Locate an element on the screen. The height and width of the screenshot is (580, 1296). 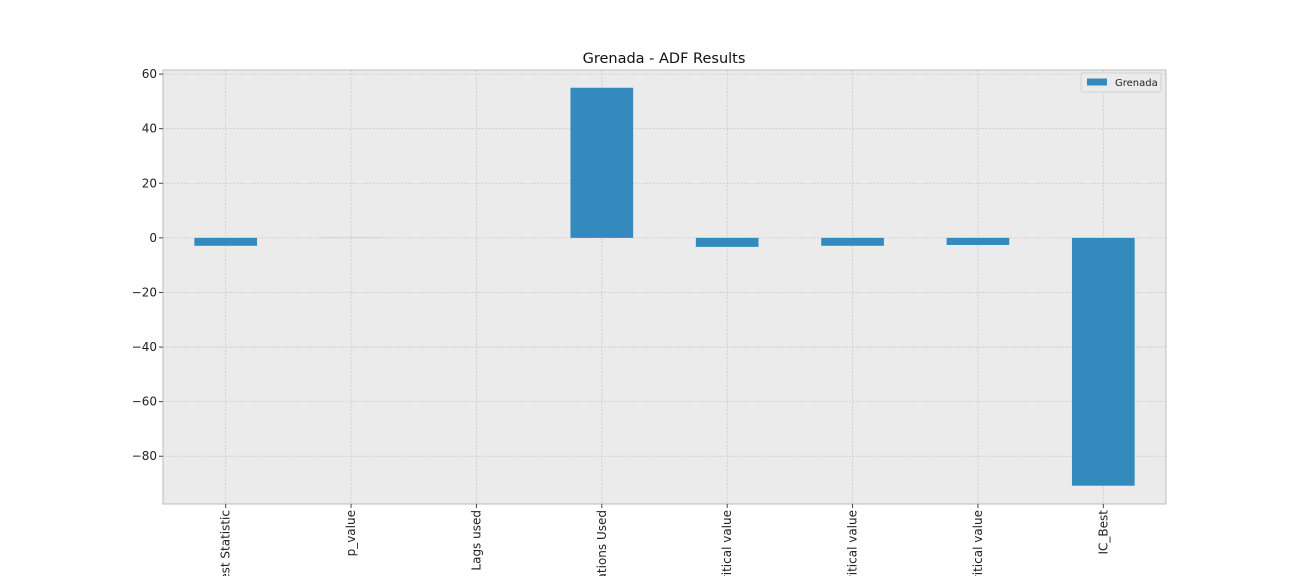
x-tick-label: p_value is located at coordinates (351, 533).